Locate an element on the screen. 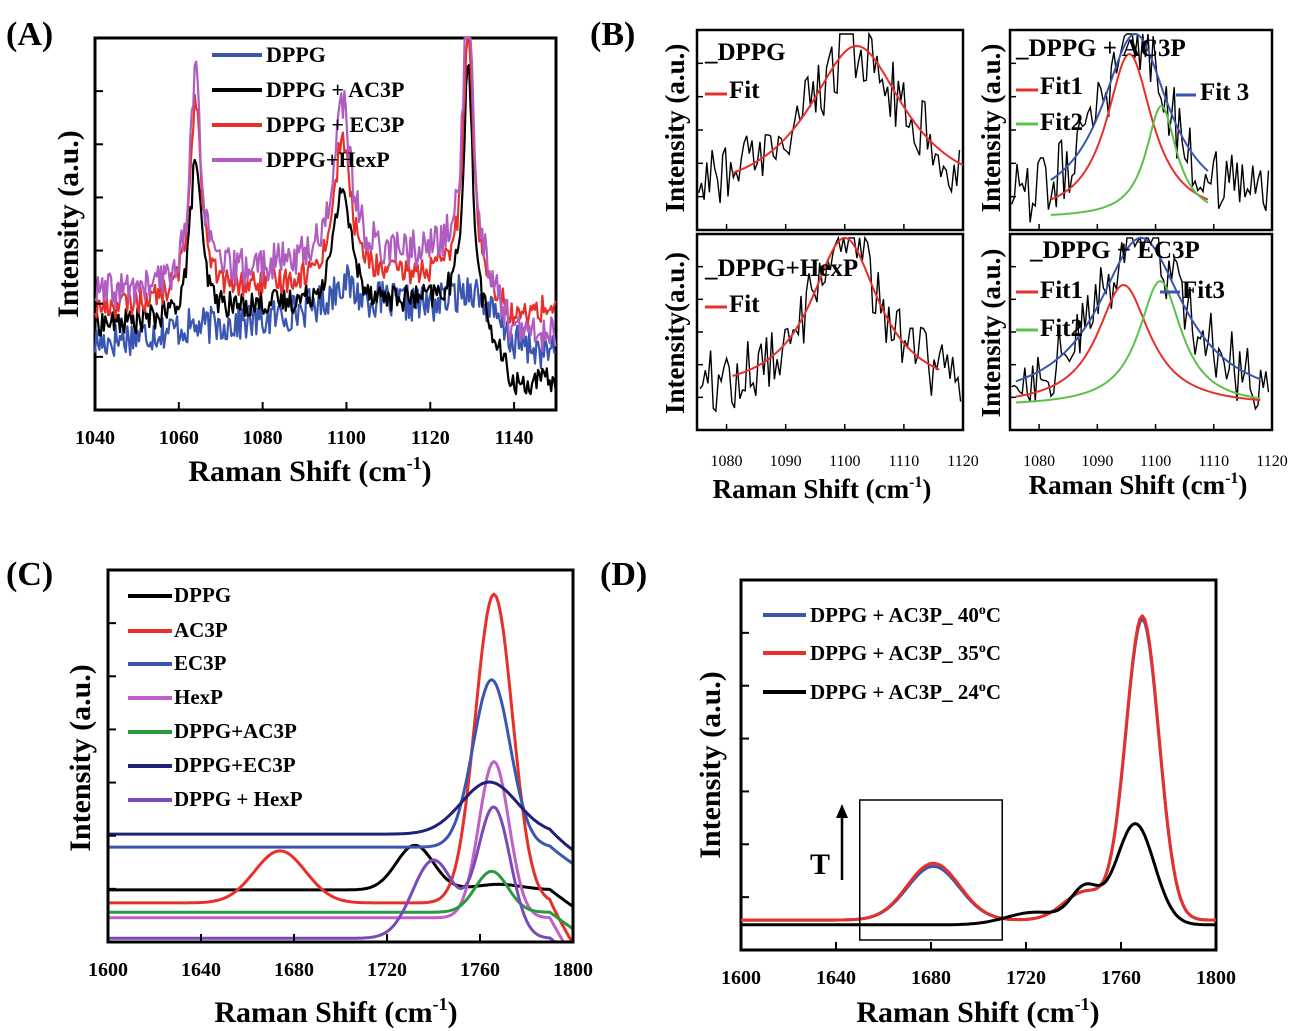 Image resolution: width=1292 pixels, height=1031 pixels. b2-ylabel: Intensity (a.u.) is located at coordinates (991, 128).